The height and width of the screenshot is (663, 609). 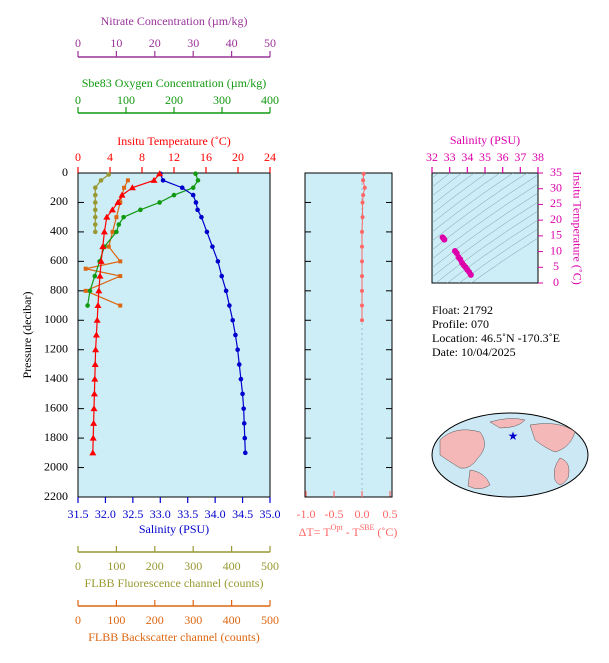 I want to click on float-info: Profile: 070, so click(x=460, y=324).